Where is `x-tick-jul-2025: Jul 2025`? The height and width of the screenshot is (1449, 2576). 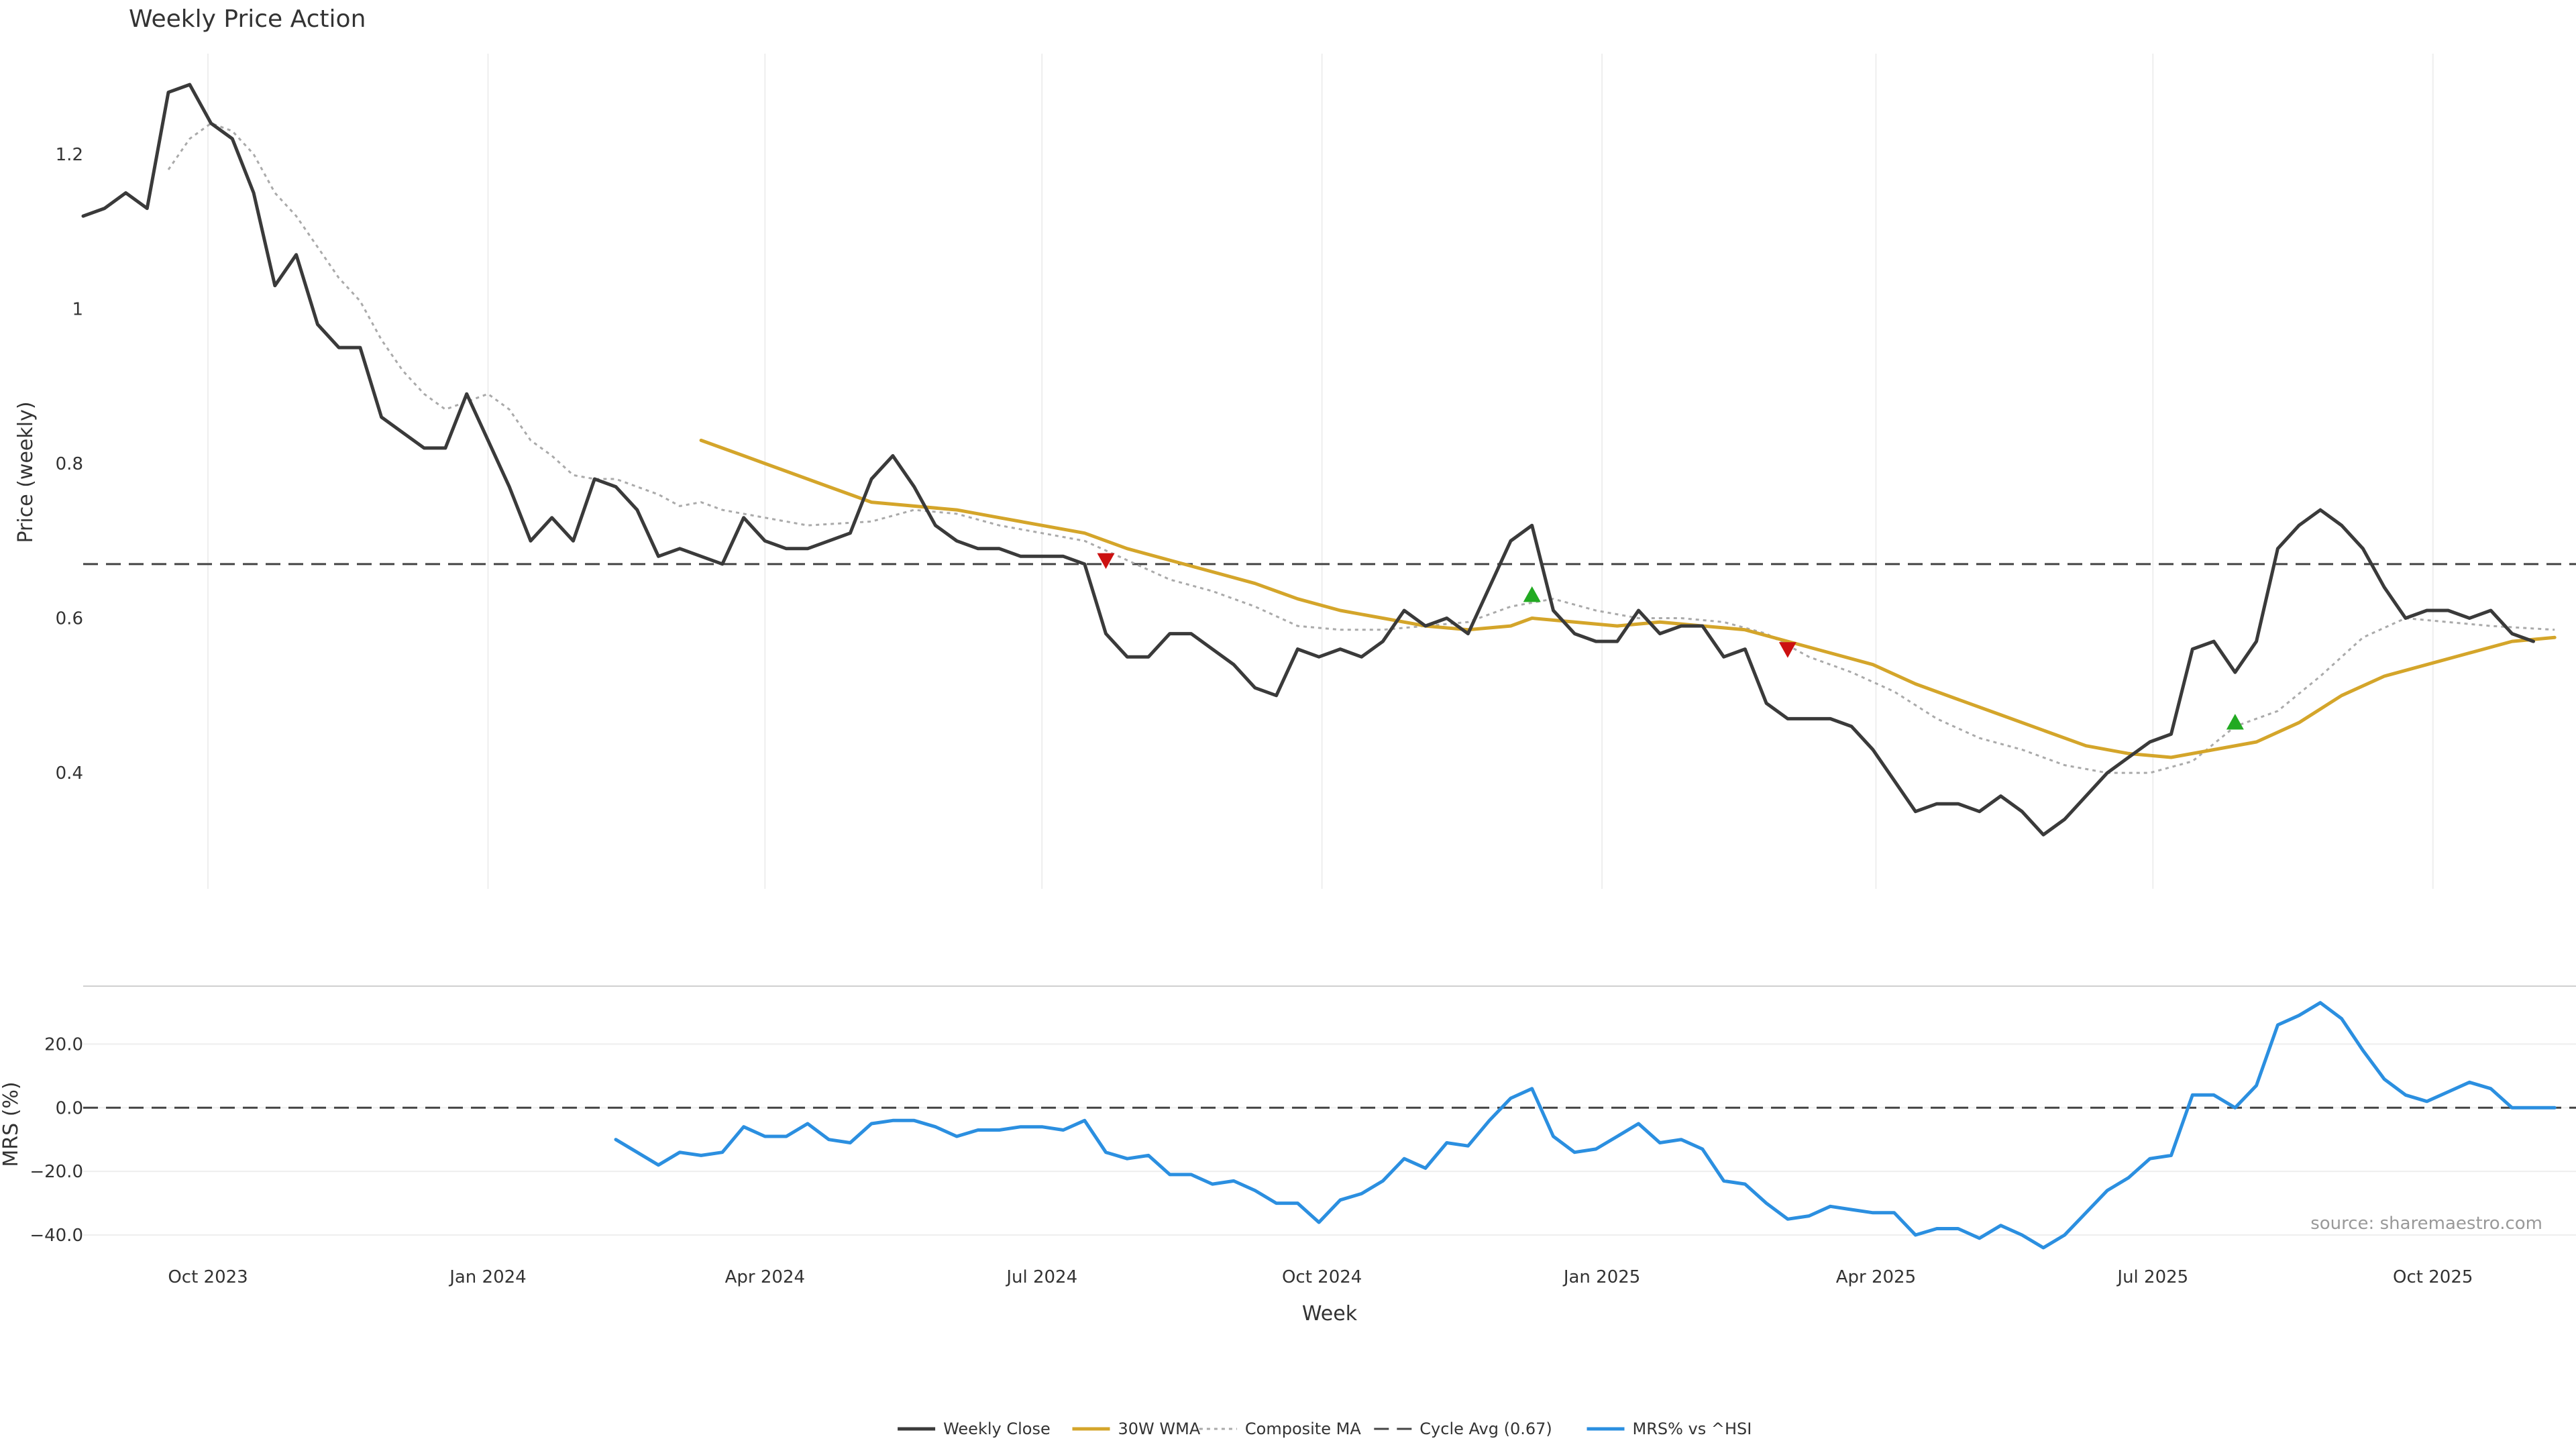 x-tick-jul-2025: Jul 2025 is located at coordinates (2152, 1277).